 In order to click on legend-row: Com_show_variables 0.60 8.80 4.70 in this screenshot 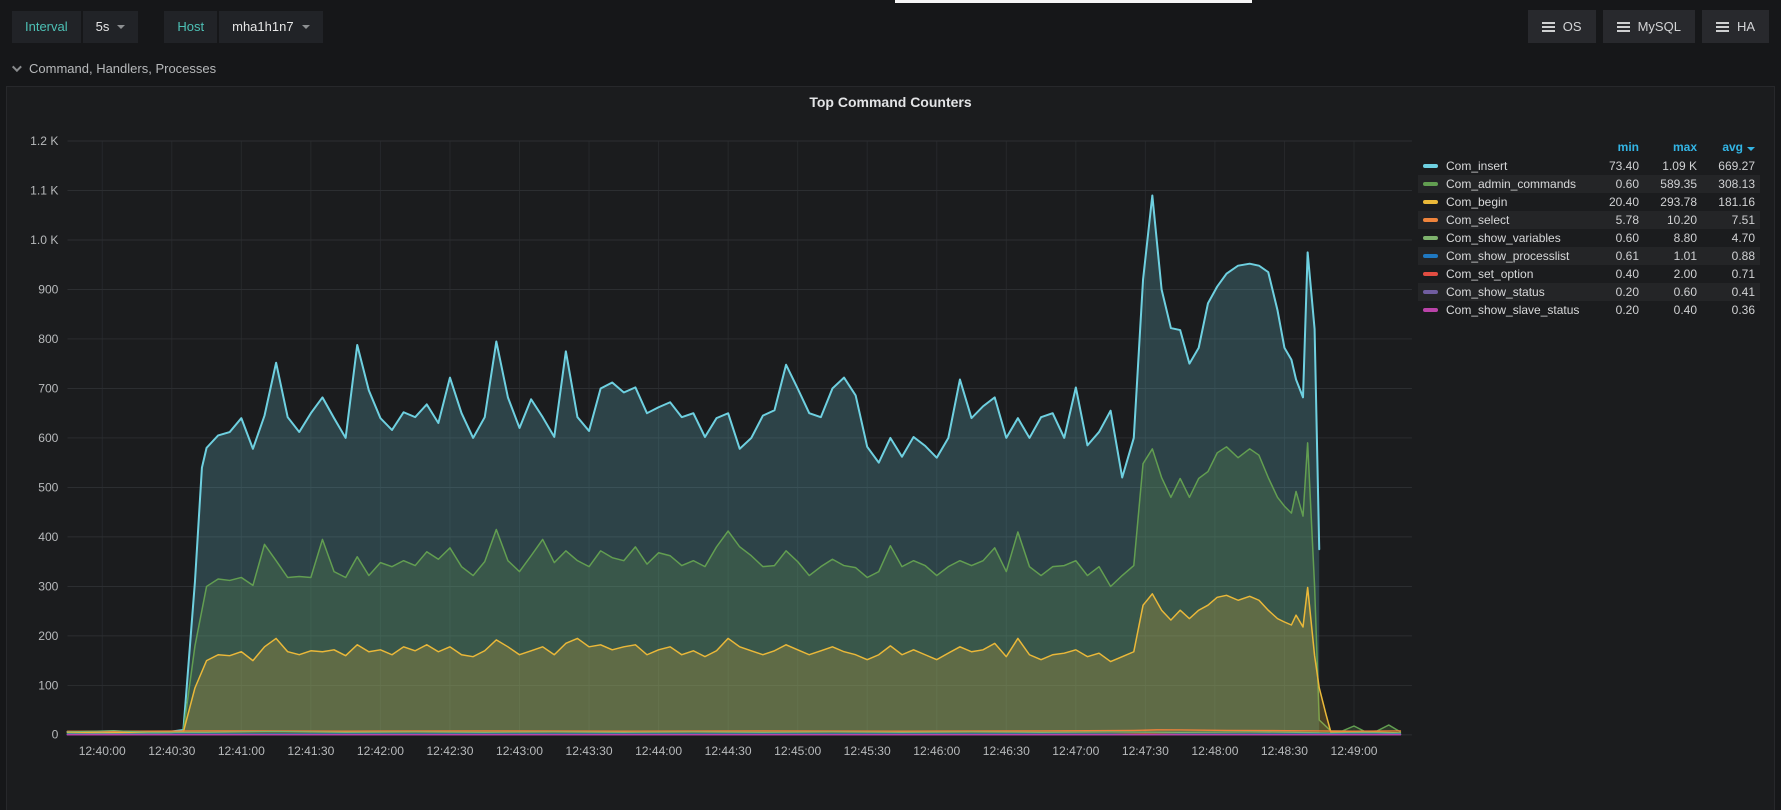, I will do `click(1589, 238)`.